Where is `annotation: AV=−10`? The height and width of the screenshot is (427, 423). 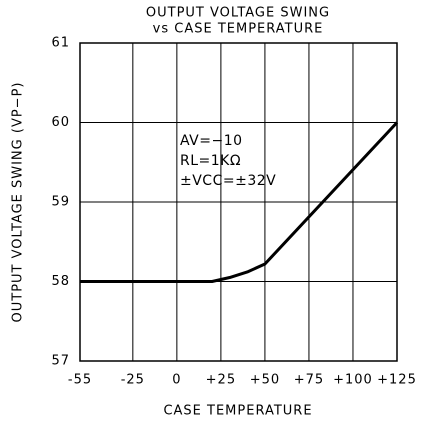
annotation: AV=−10 is located at coordinates (211, 141).